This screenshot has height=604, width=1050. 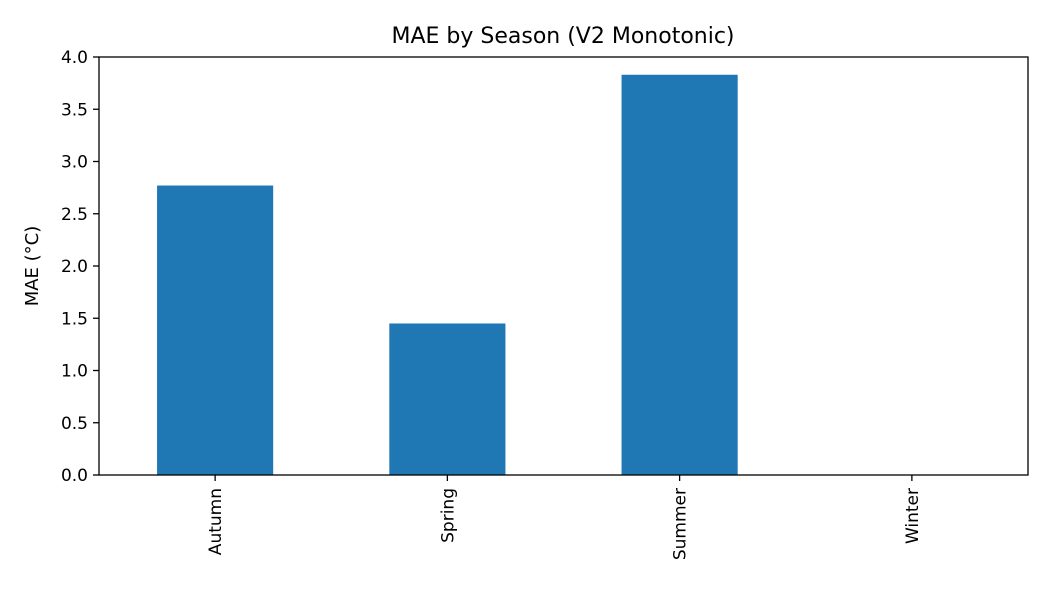 What do you see at coordinates (74, 163) in the screenshot?
I see `y-tick-label: 3.0` at bounding box center [74, 163].